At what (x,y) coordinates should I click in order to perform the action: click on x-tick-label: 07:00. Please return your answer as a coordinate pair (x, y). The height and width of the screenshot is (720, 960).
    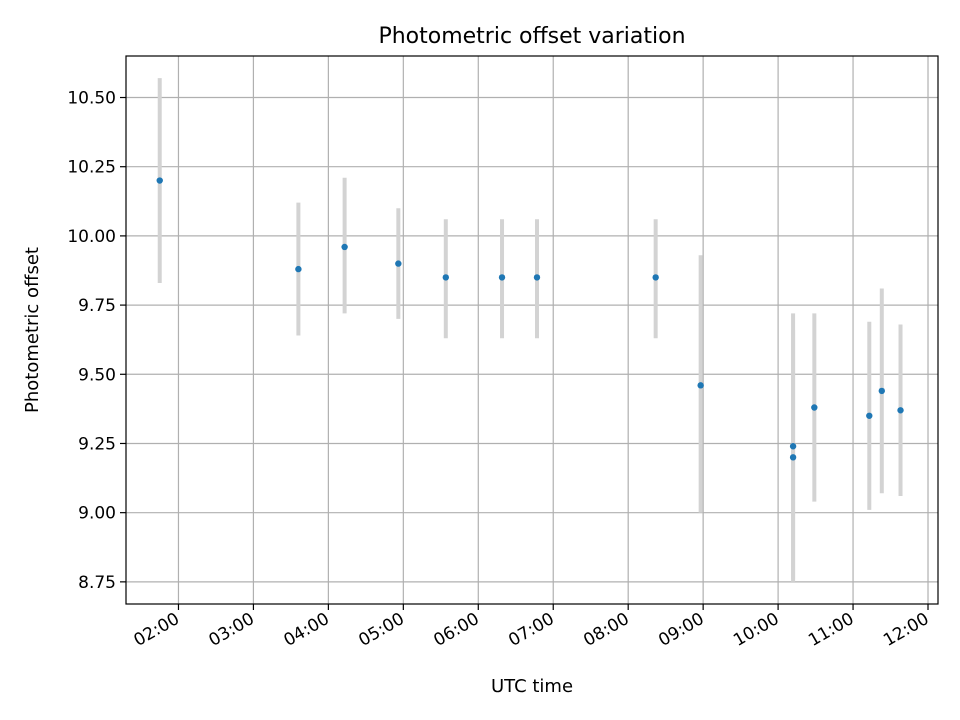
    Looking at the image, I should click on (531, 630).